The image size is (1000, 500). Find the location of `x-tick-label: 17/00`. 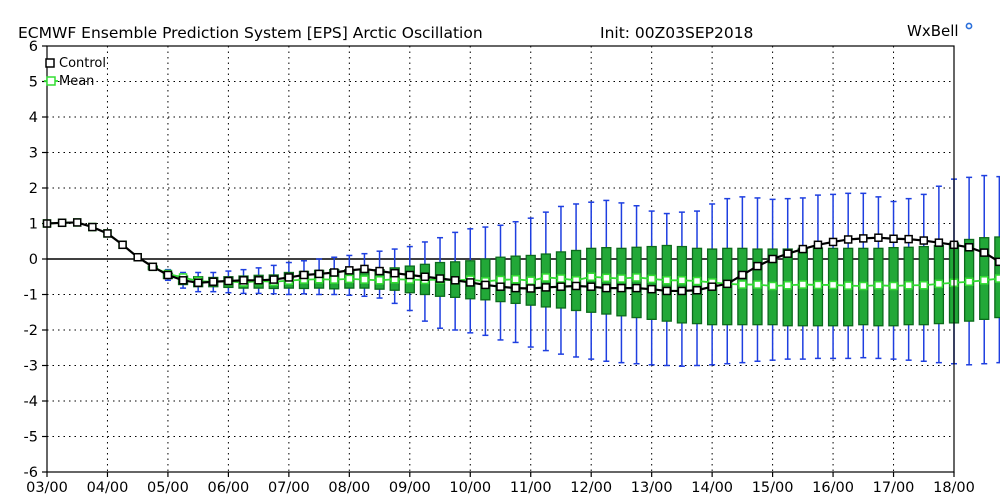

x-tick-label: 17/00 is located at coordinates (894, 488).